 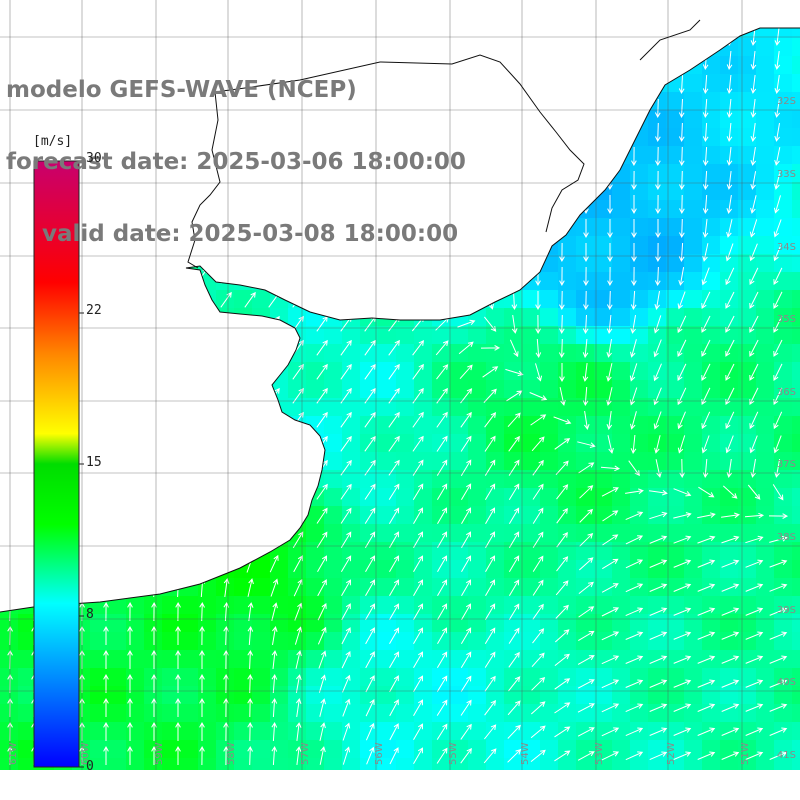 I want to click on latitude-label: 38S, so click(x=786, y=537).